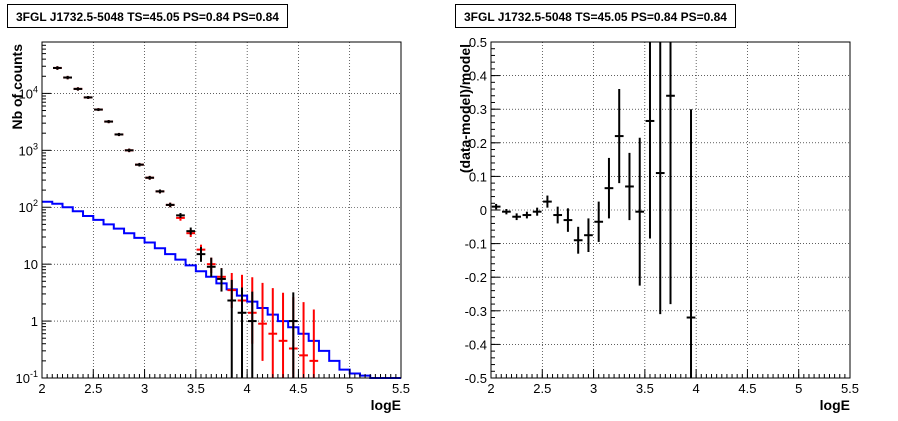 The image size is (898, 421). Describe the element at coordinates (386, 405) in the screenshot. I see `left-x-axis-label: logE` at that location.